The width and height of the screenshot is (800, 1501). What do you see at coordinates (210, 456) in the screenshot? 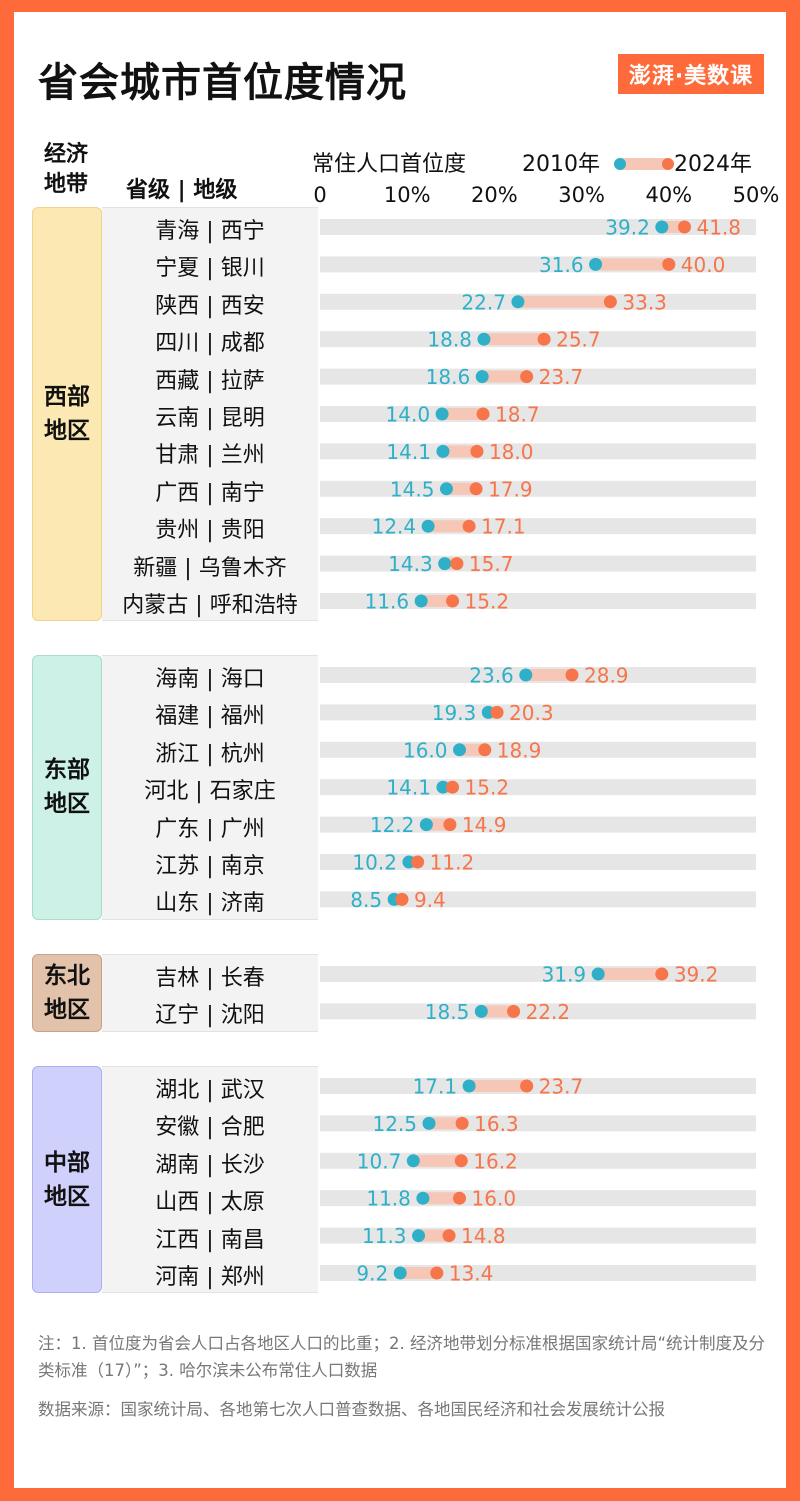
I see `row-label: 甘肃 | 兰州` at bounding box center [210, 456].